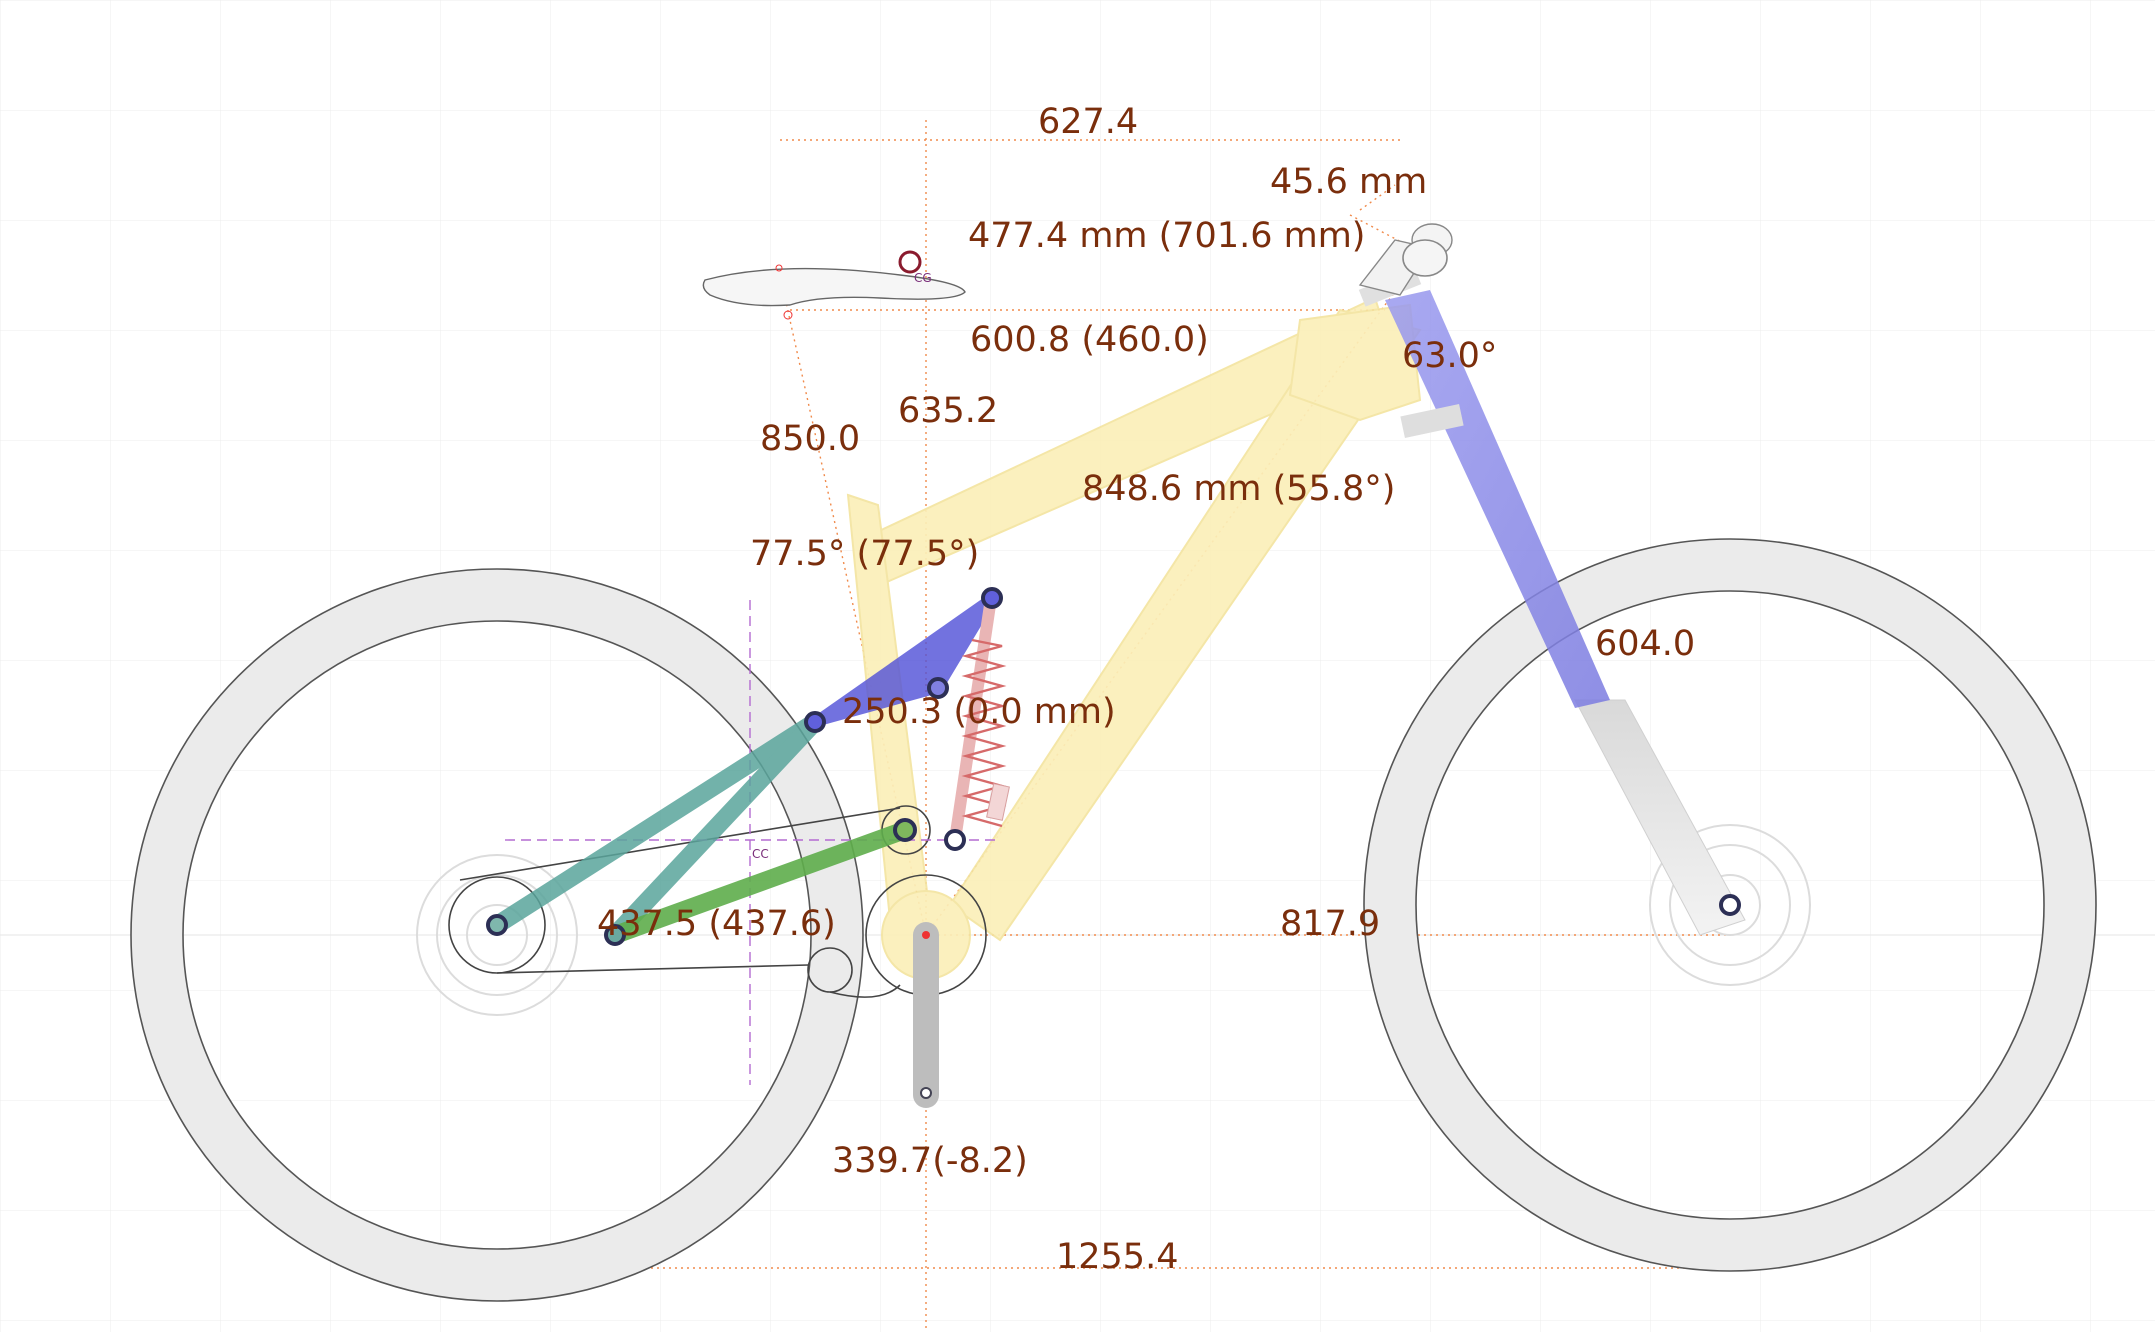  Describe the element at coordinates (930, 1161) in the screenshot. I see `dim-bb-height: 339.7(-8.2)` at that location.